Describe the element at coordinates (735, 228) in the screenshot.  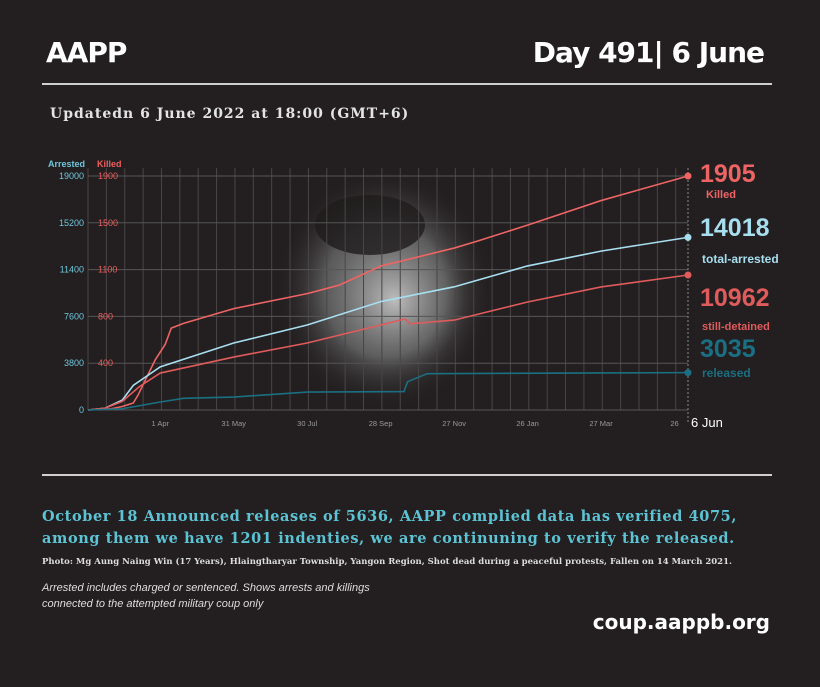
I see `series-value-label: 14018` at that location.